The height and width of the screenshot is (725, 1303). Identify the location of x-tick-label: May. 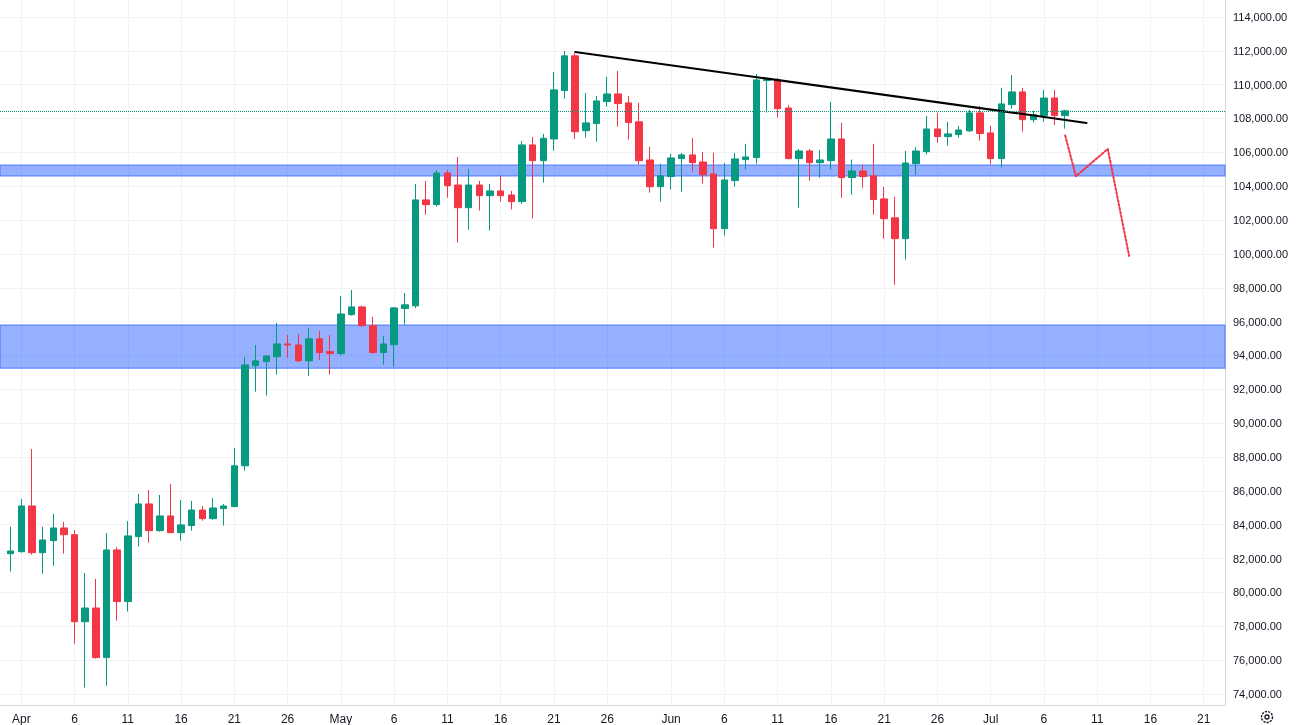
(341, 718).